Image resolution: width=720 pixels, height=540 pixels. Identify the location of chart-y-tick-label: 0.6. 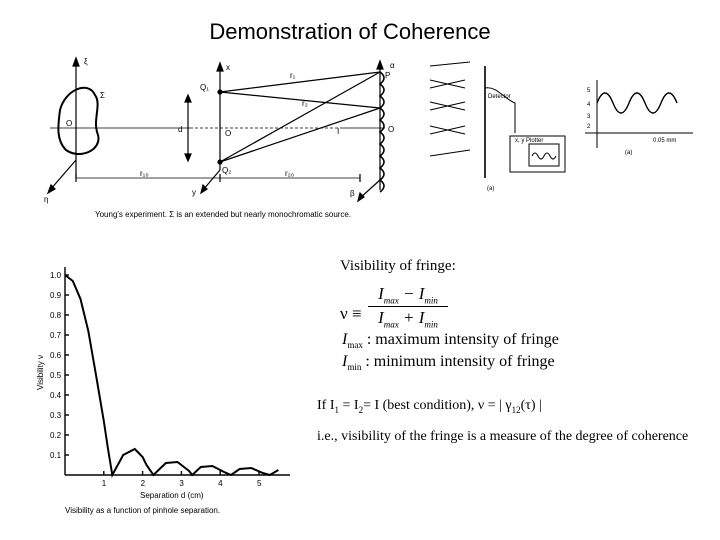
(56, 355).